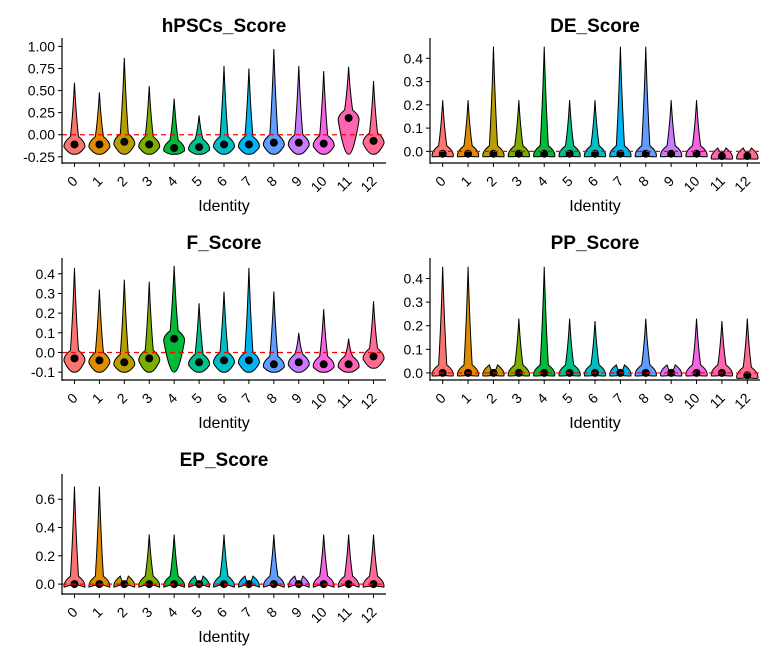 The image size is (776, 664). I want to click on panel-title: F_Score, so click(224, 243).